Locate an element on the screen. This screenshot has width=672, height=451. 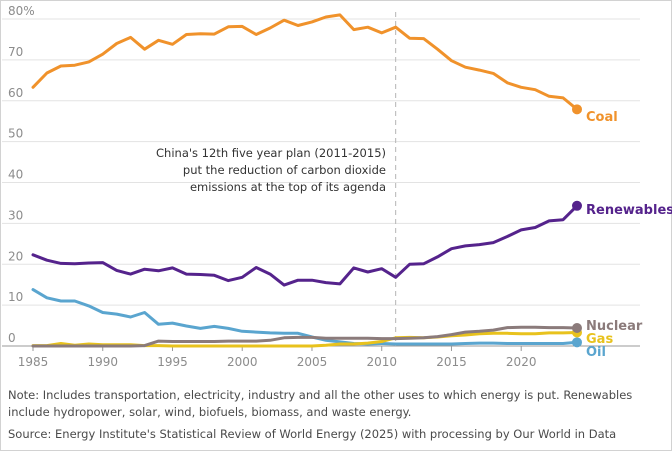
annotation-line: emissions at the top of its agenda is located at coordinates (288, 187).